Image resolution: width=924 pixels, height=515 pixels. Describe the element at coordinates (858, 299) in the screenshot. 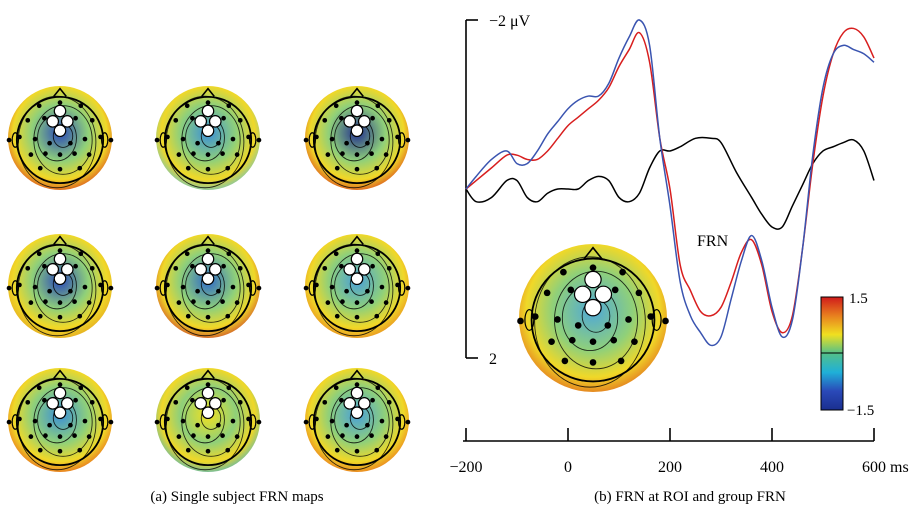

I see `colorbar-max: 1.5` at that location.